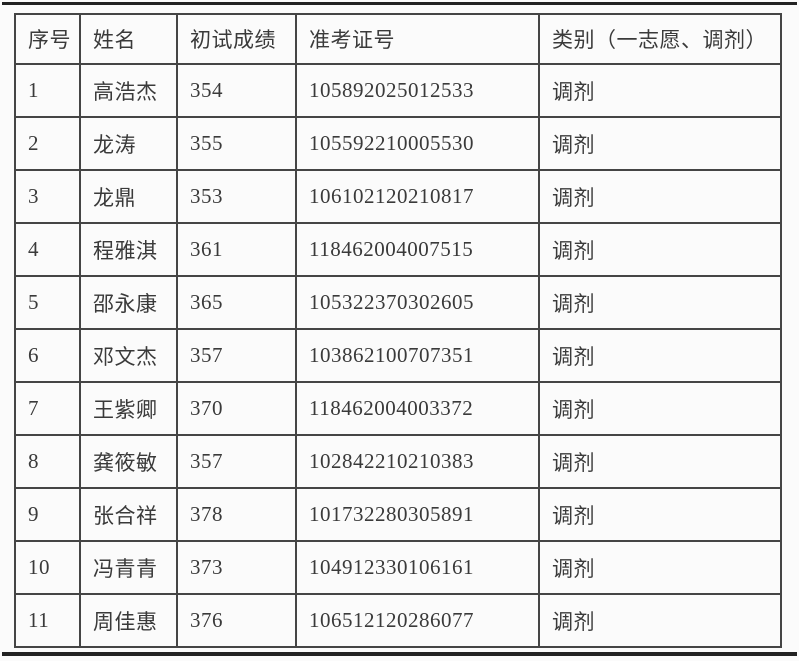 Image resolution: width=799 pixels, height=661 pixels. Describe the element at coordinates (417, 461) in the screenshot. I see `cell-ticket-number: 102842210210383` at that location.